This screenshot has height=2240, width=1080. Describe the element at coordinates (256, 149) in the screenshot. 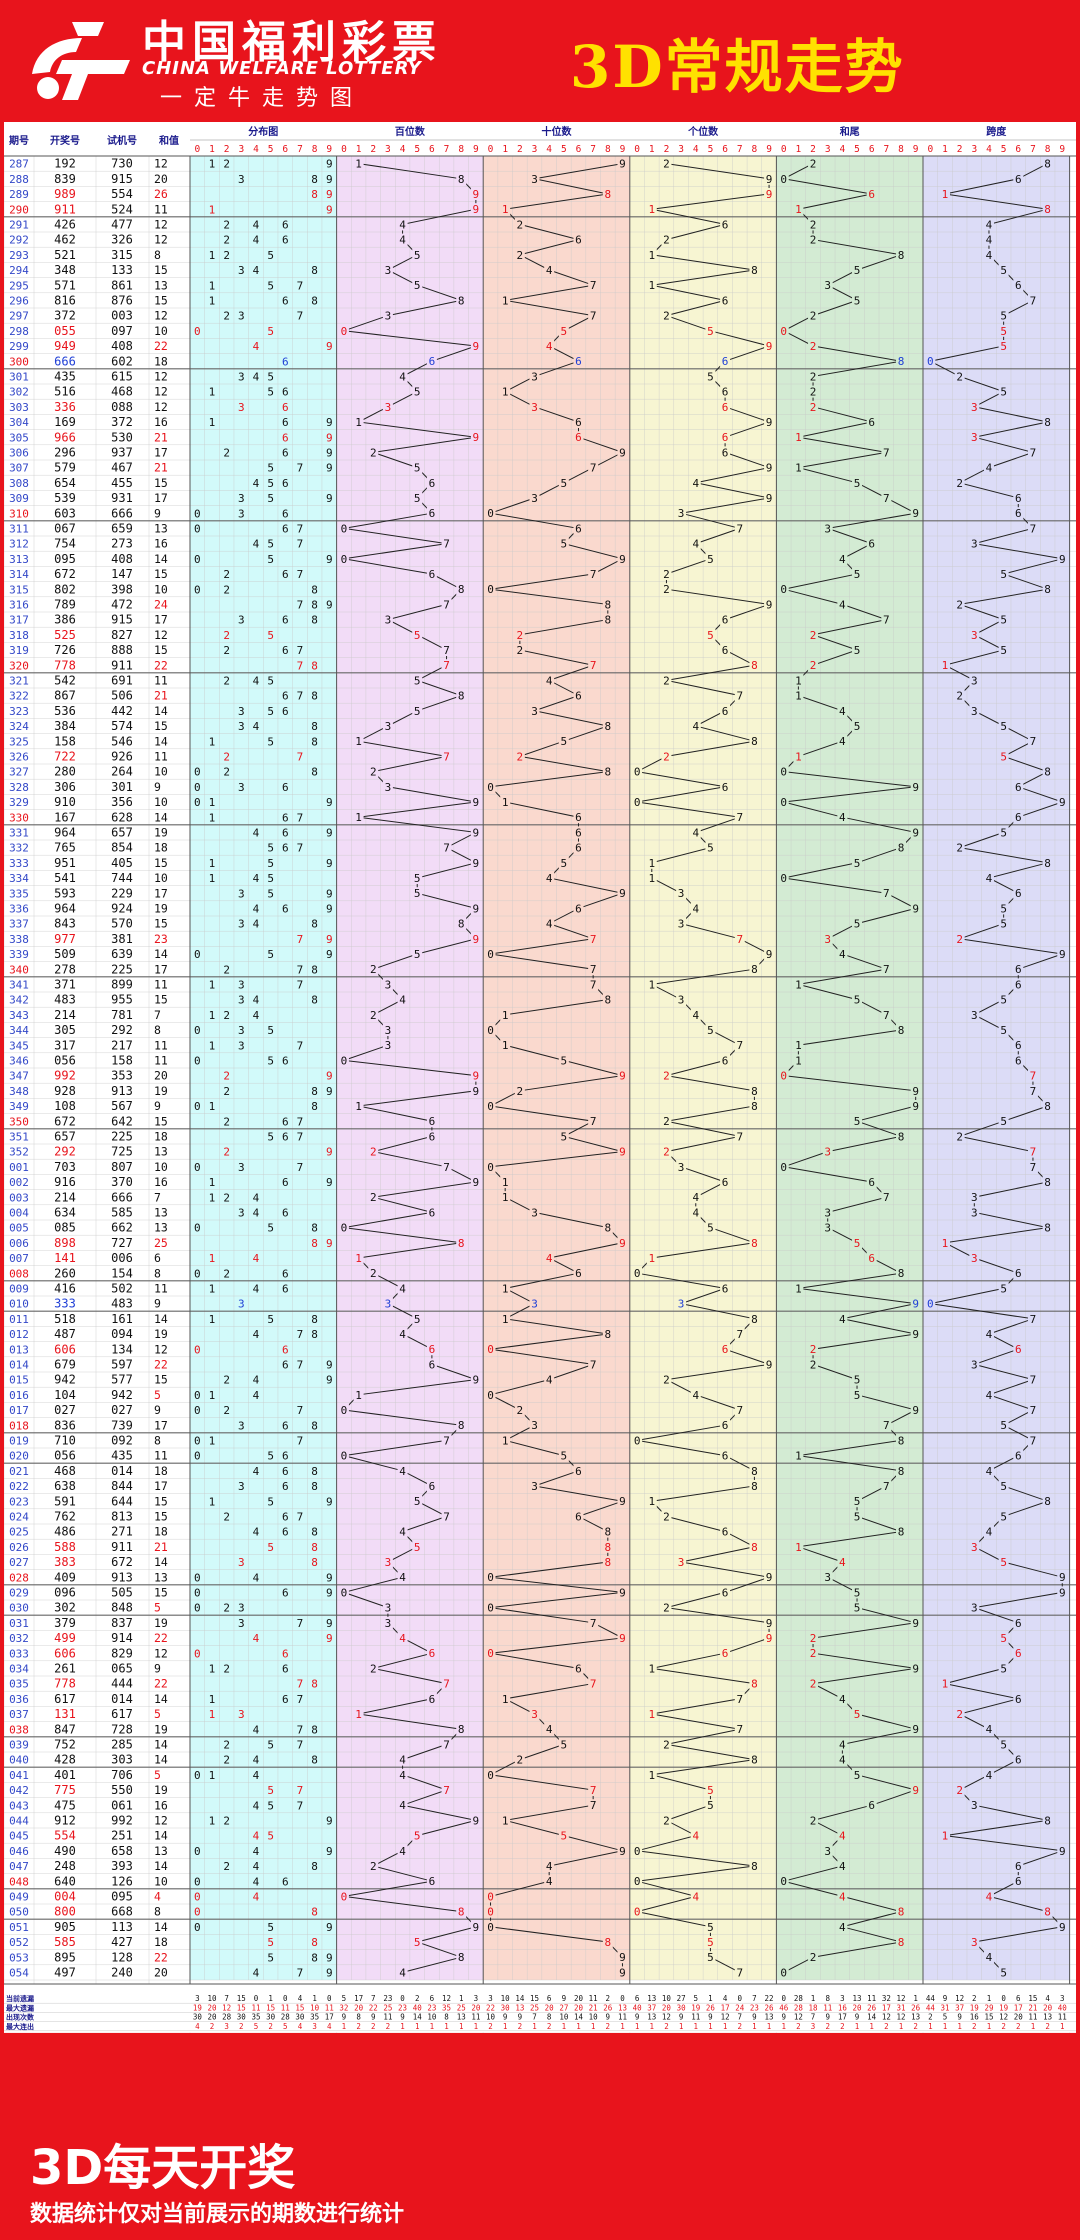

I see `digit-header-dist-4: 4` at that location.